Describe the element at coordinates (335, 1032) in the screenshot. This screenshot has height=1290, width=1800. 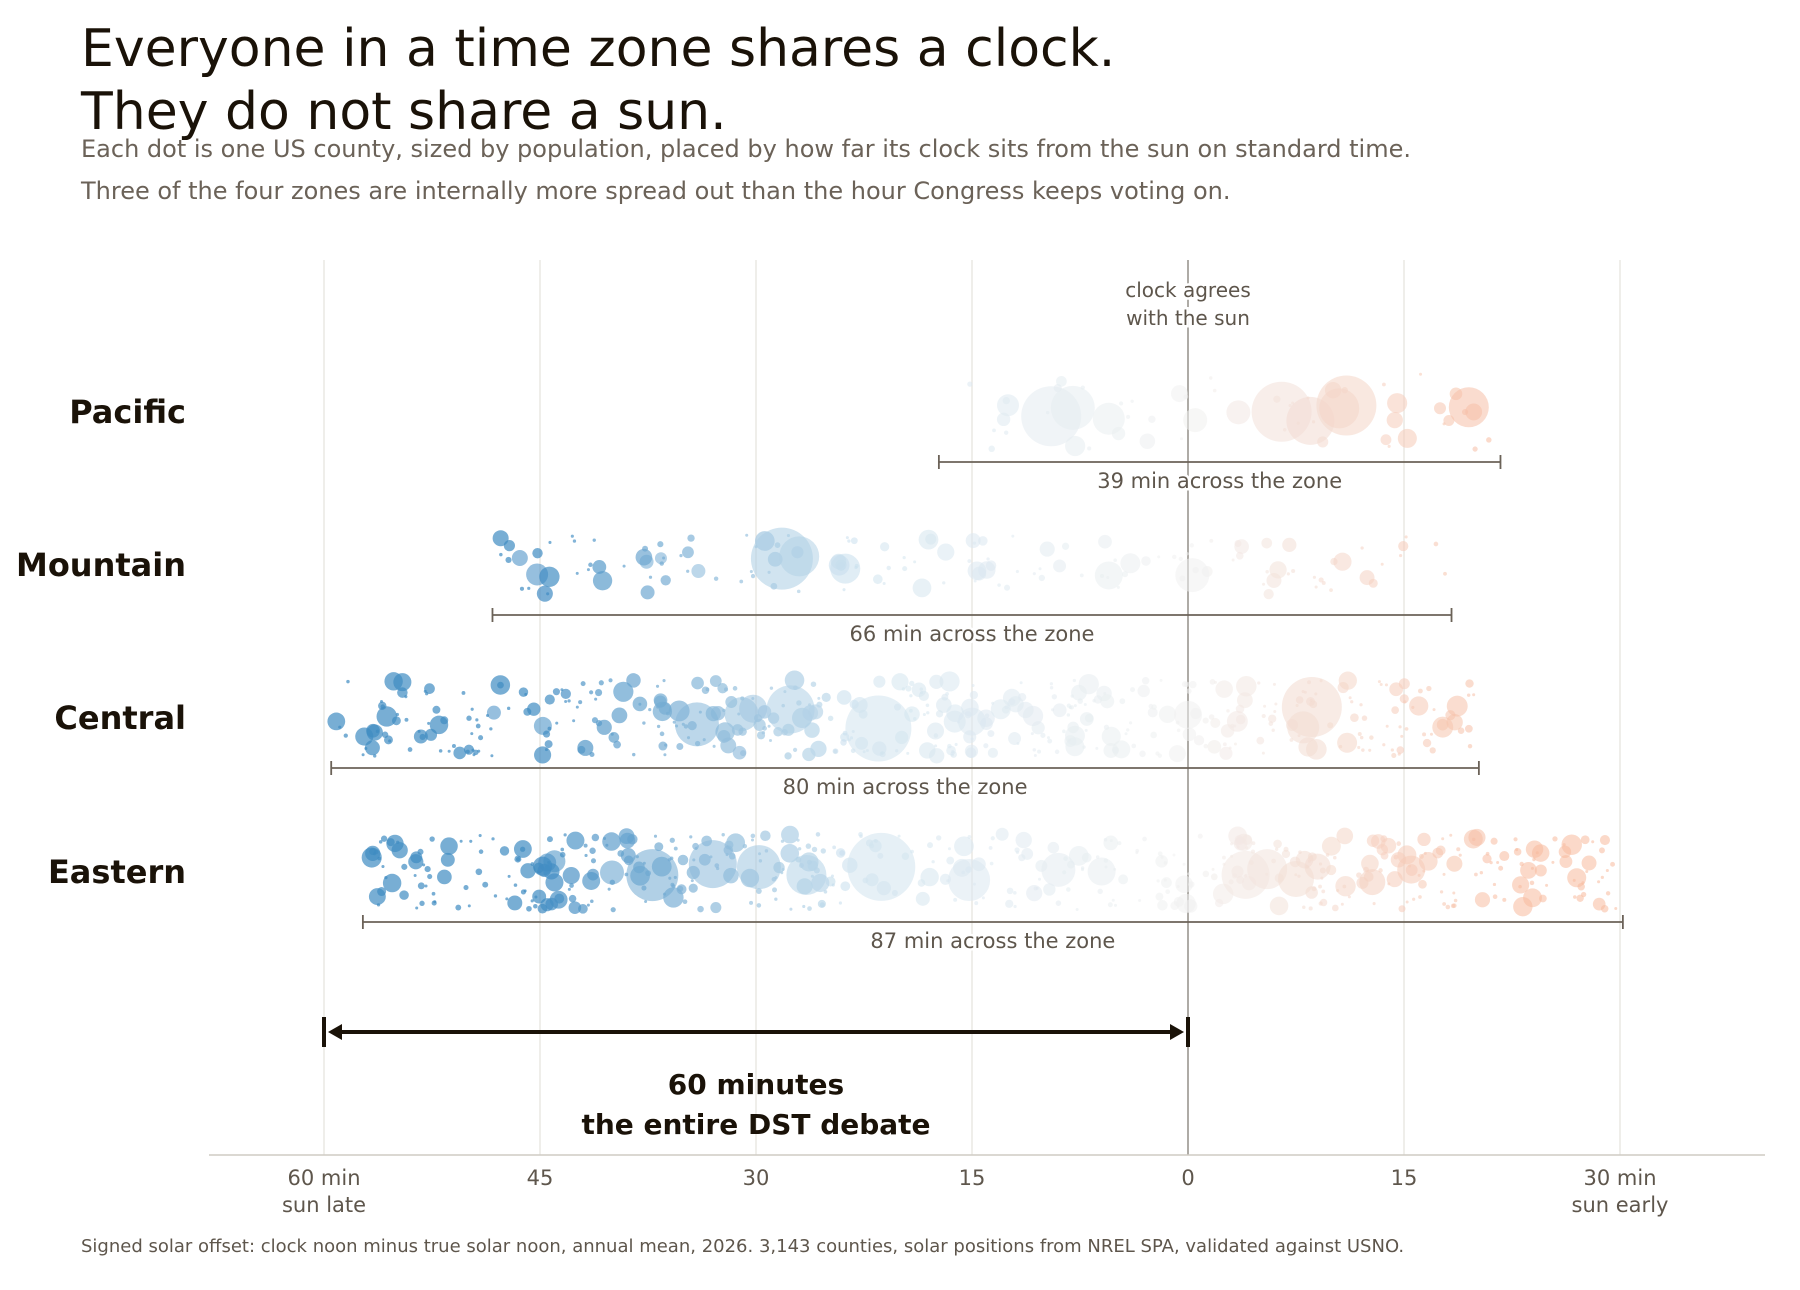
I see `debate-arrowhead-left` at that location.